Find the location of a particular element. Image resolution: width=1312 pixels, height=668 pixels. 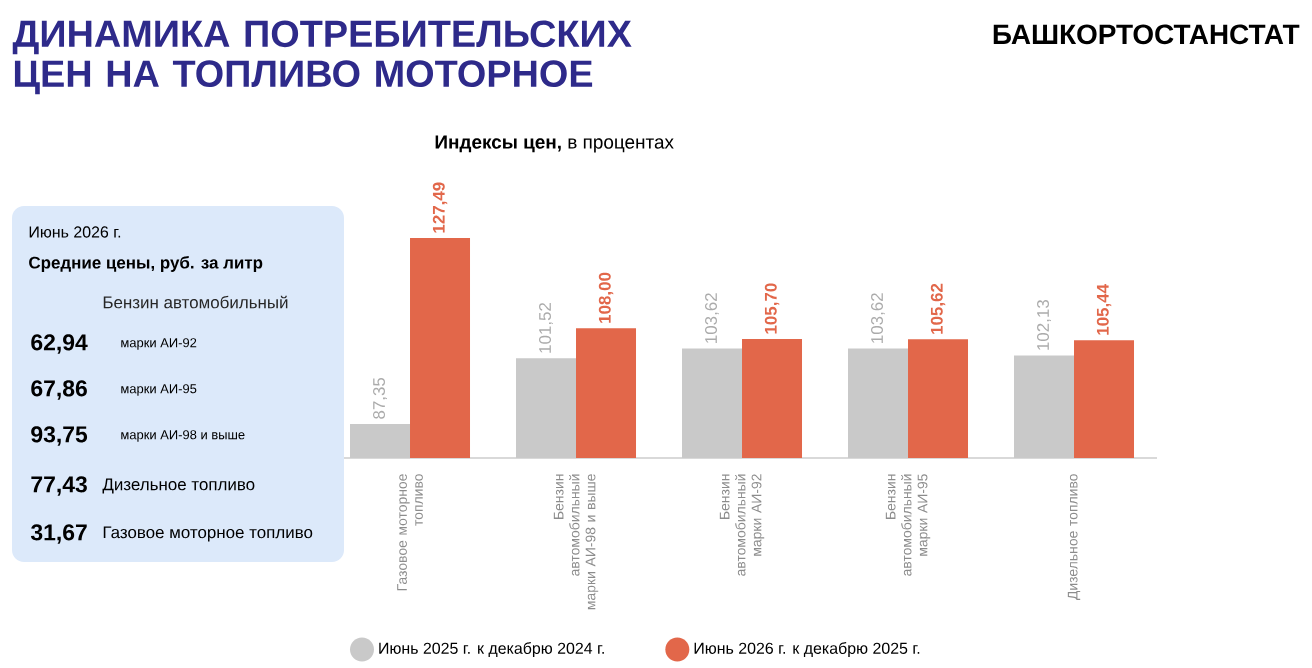

text: 62,94 is located at coordinates (59, 344).